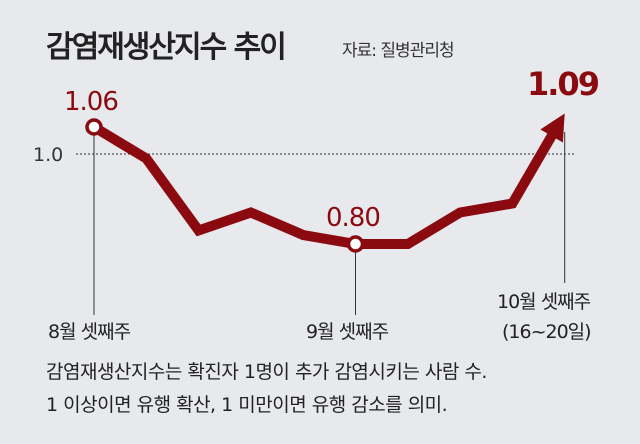  I want to click on chart-source: 자료: 질병관리청, so click(398, 51).